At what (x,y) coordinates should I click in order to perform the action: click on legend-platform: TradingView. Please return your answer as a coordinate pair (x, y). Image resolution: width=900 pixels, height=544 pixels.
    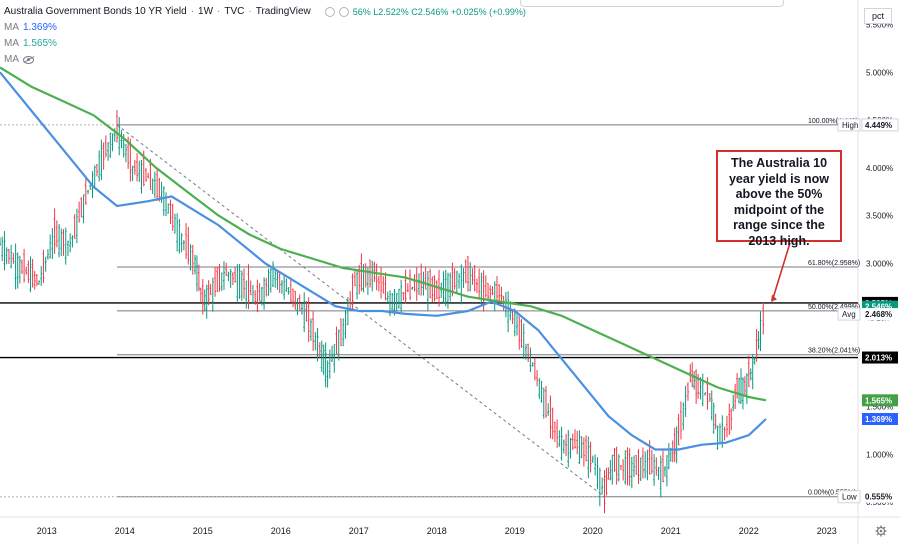
    Looking at the image, I should click on (283, 11).